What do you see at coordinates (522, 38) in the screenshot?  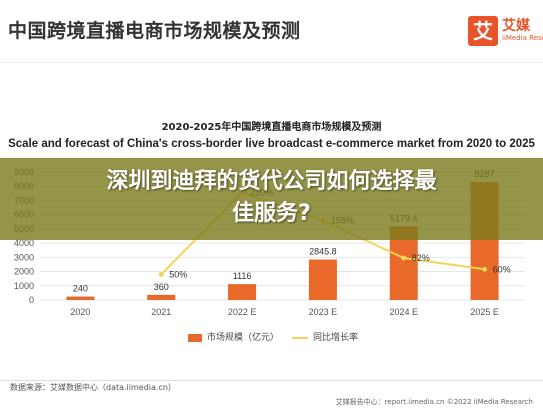 I see `logo-subtitle: iiMedia Research` at bounding box center [522, 38].